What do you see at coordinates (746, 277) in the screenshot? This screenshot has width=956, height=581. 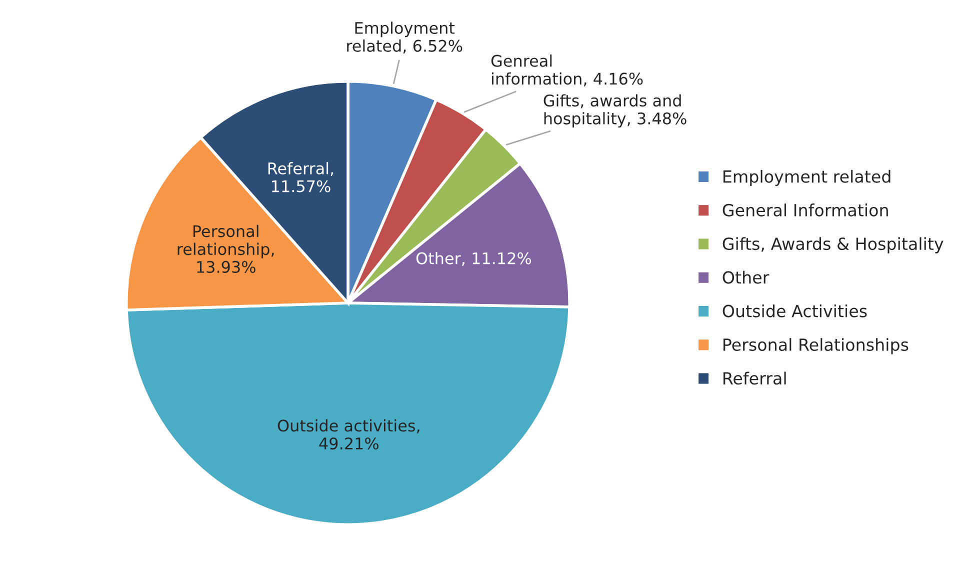 I see `legend-label: Other` at bounding box center [746, 277].